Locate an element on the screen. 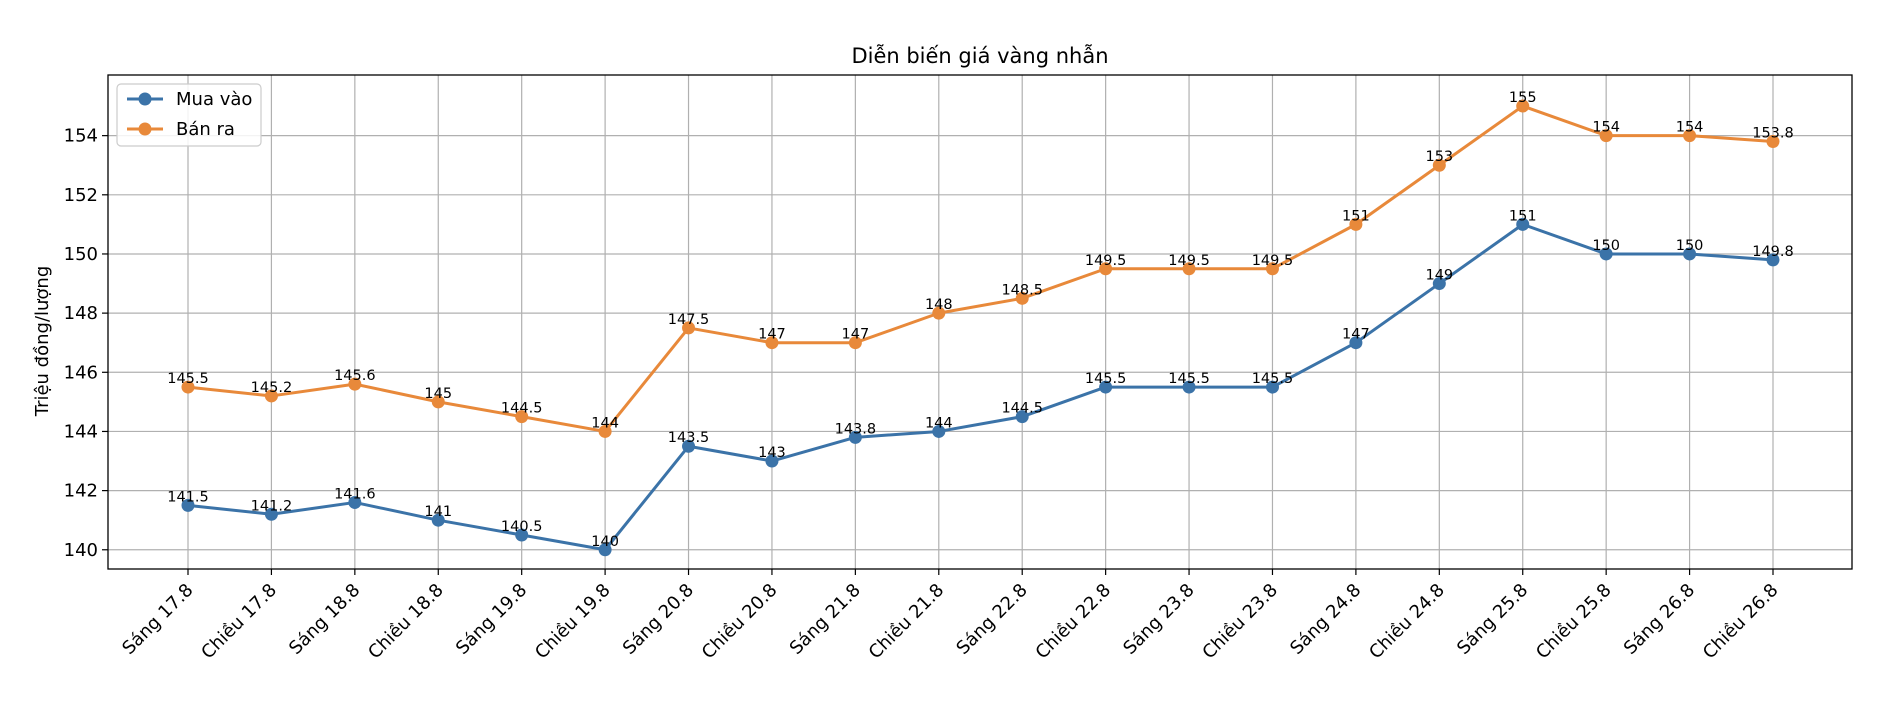 The image size is (1886, 710). data-label: 151 is located at coordinates (1356, 216).